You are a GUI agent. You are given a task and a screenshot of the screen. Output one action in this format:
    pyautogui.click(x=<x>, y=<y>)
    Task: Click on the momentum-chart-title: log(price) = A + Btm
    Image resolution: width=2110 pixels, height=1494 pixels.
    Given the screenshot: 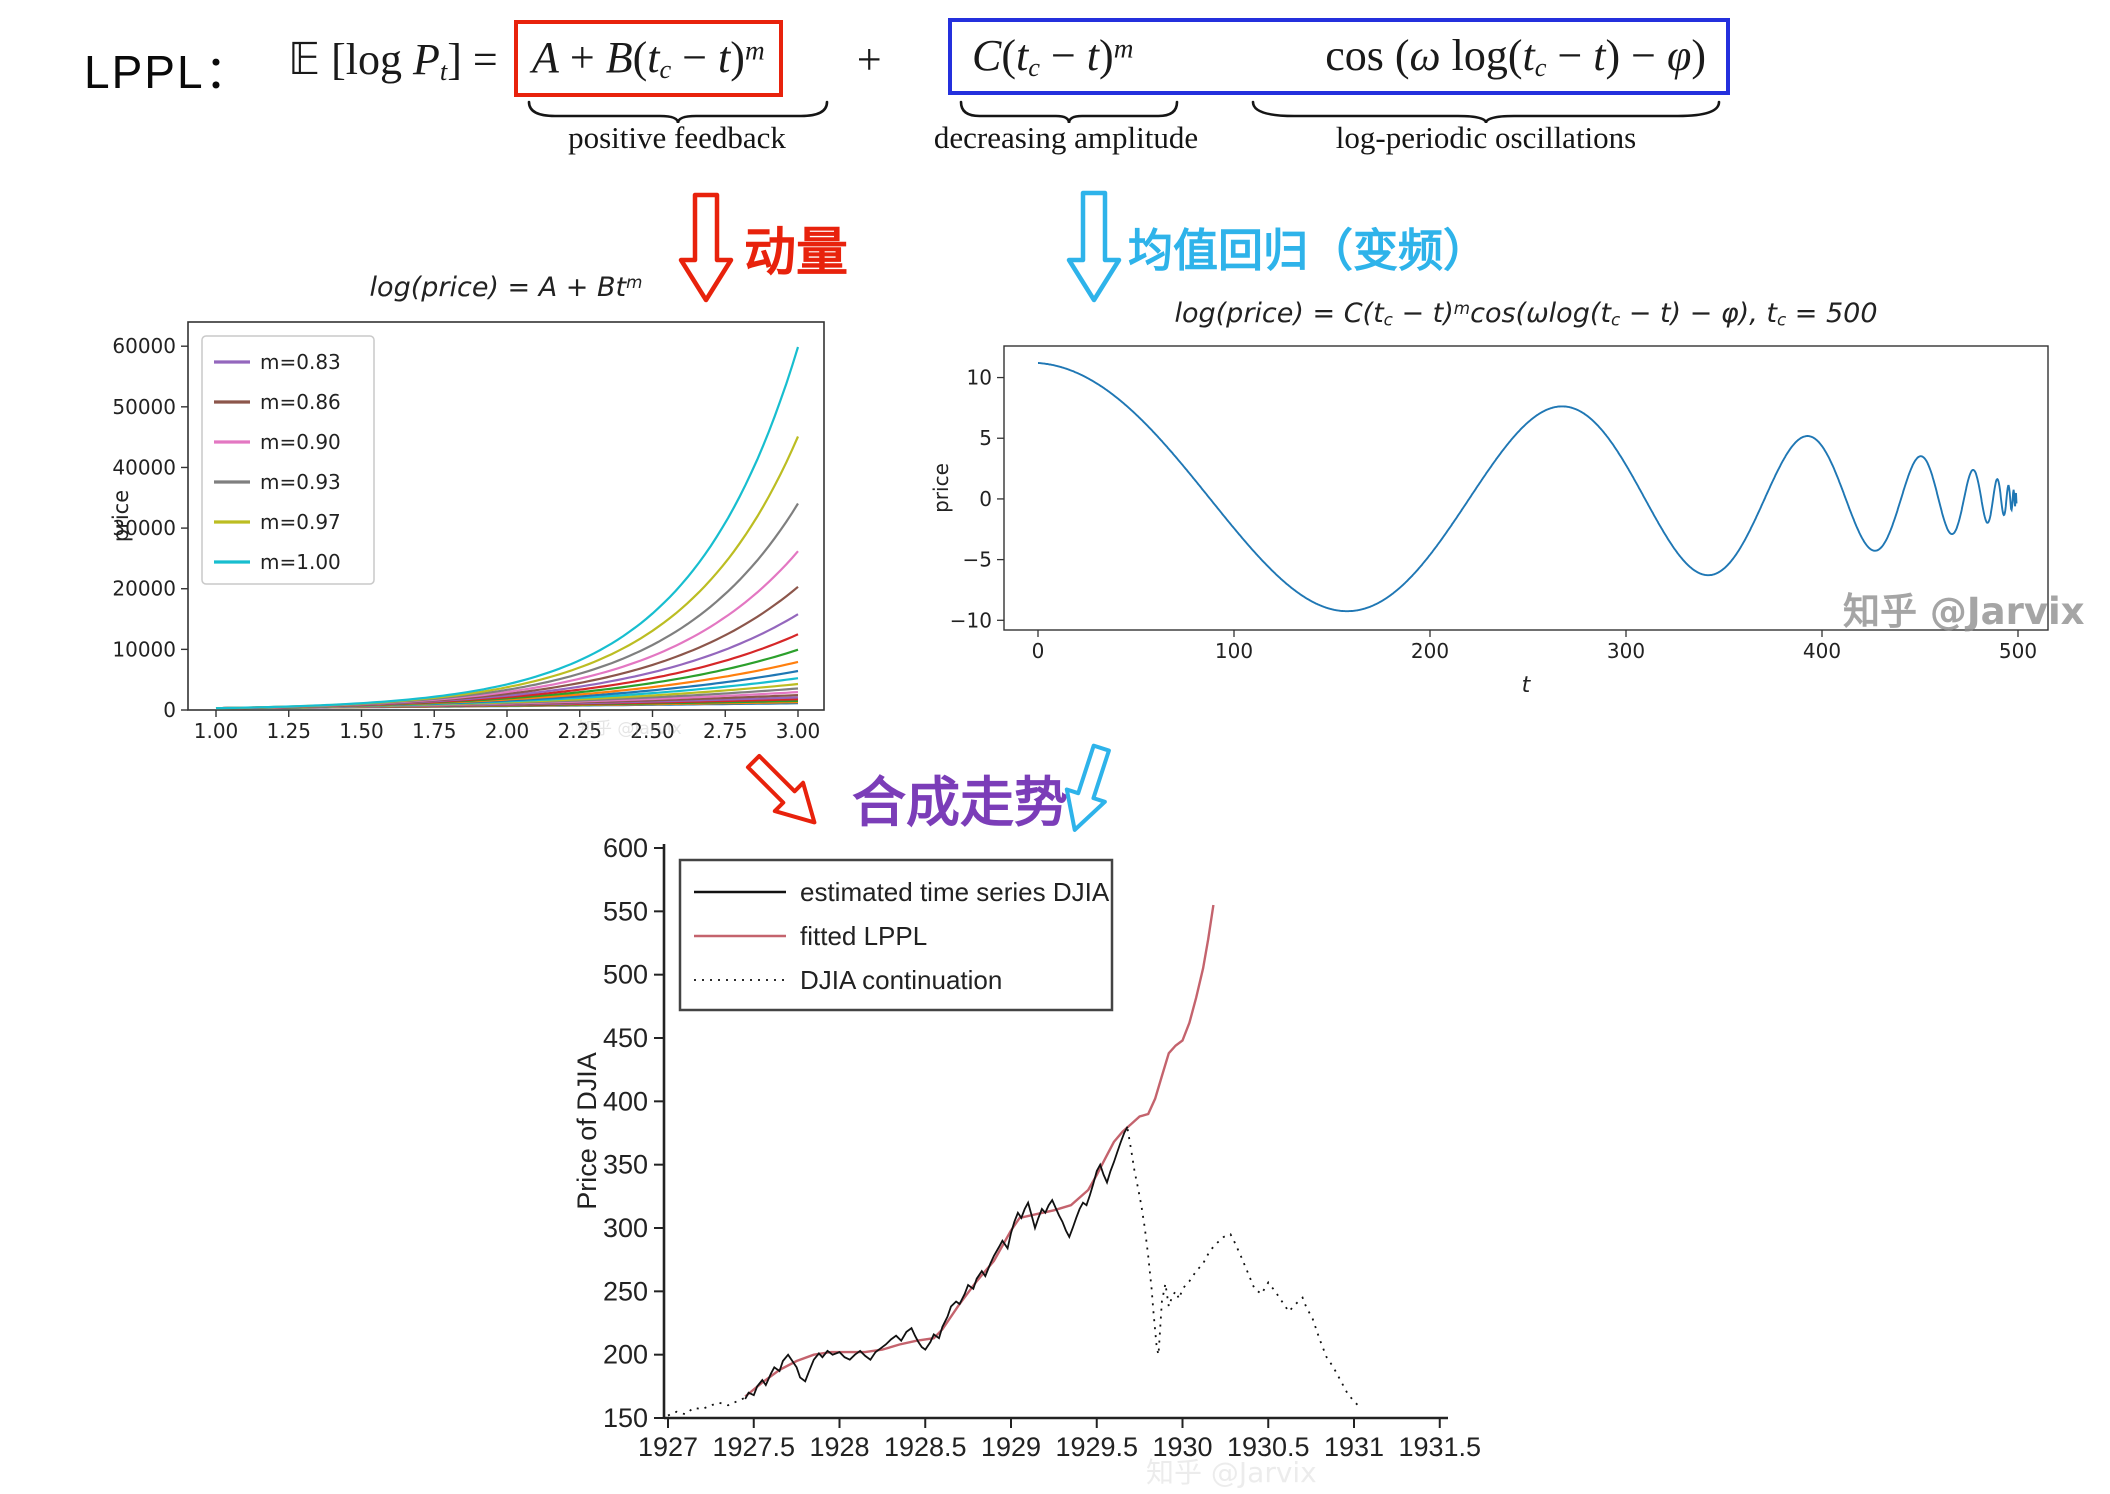 What is the action you would take?
    pyautogui.click(x=506, y=287)
    